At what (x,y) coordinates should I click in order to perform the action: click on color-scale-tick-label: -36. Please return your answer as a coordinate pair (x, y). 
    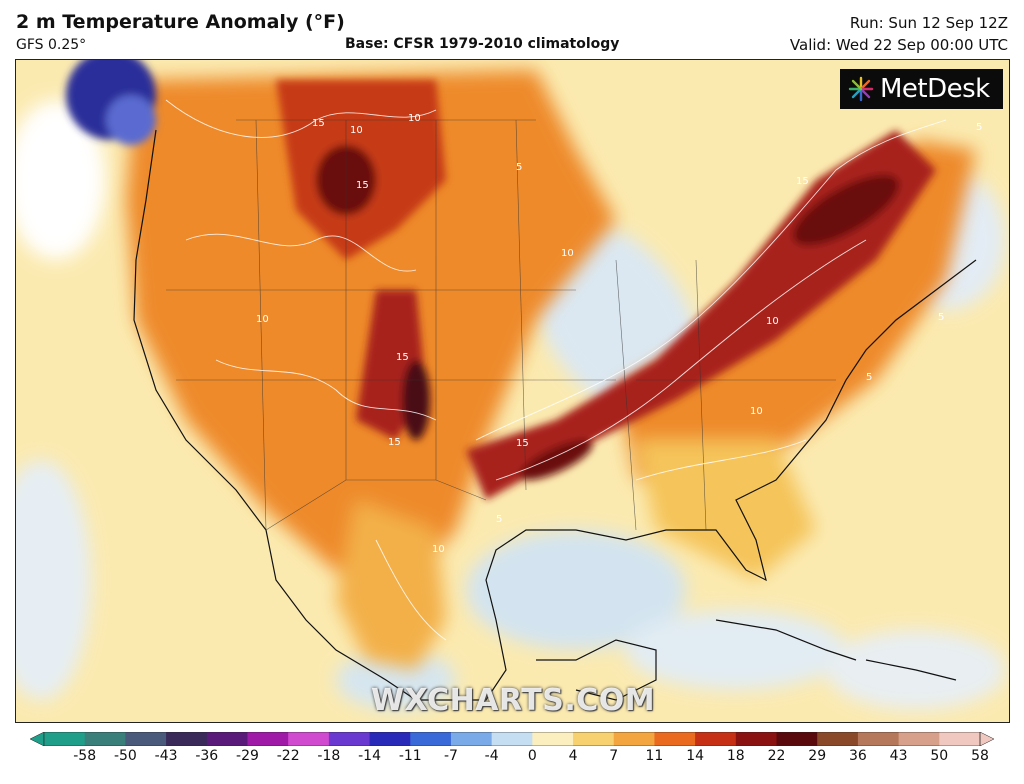
    Looking at the image, I should click on (207, 756).